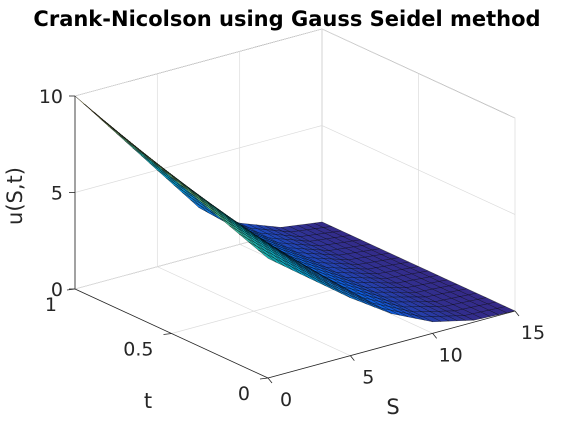 This screenshot has width=567, height=424. What do you see at coordinates (451, 355) in the screenshot?
I see `x-tick-label: 10` at bounding box center [451, 355].